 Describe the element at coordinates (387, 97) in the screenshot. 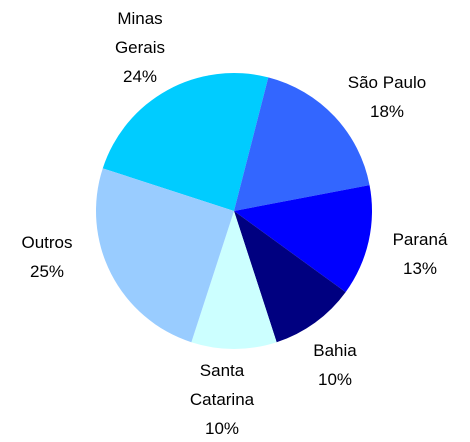

I see `slice-label: São Paulo 18%` at that location.